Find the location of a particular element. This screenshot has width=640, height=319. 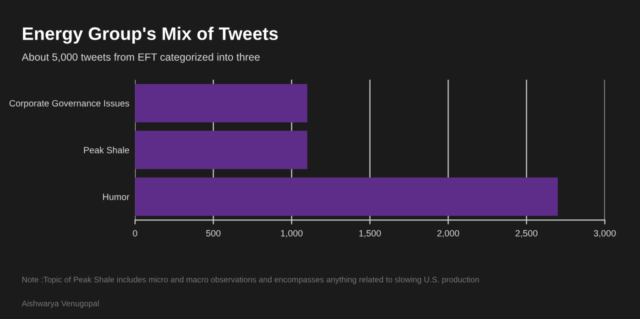

y-tick-label: Humor is located at coordinates (116, 197).